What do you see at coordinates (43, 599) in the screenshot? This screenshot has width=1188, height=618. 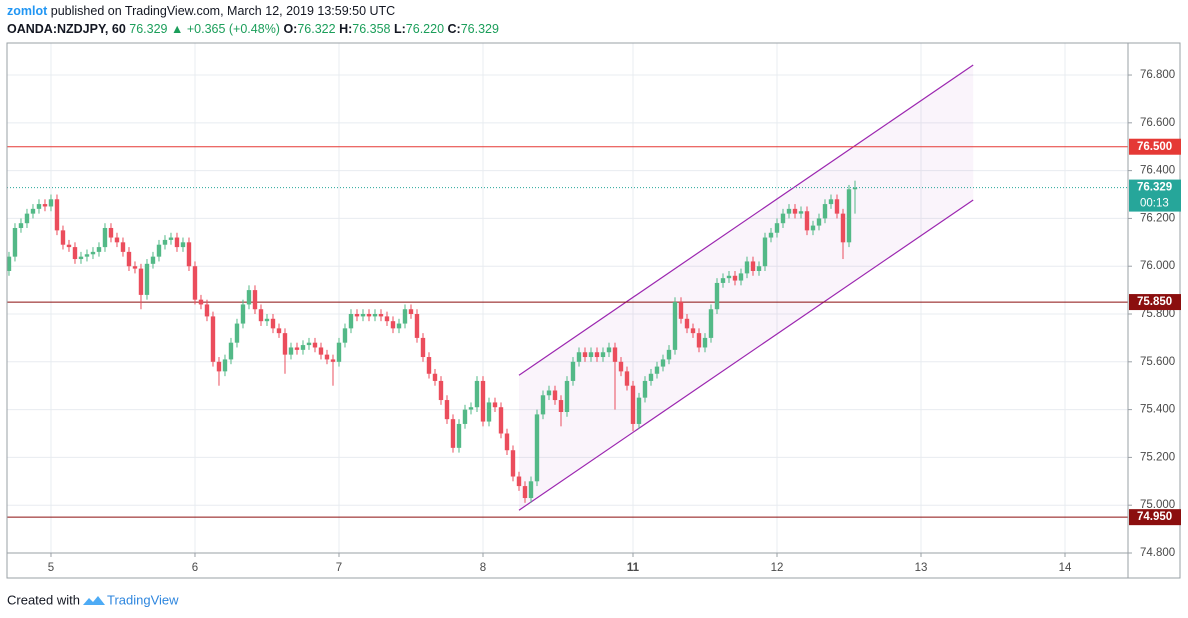 I see `created-with: Created with` at bounding box center [43, 599].